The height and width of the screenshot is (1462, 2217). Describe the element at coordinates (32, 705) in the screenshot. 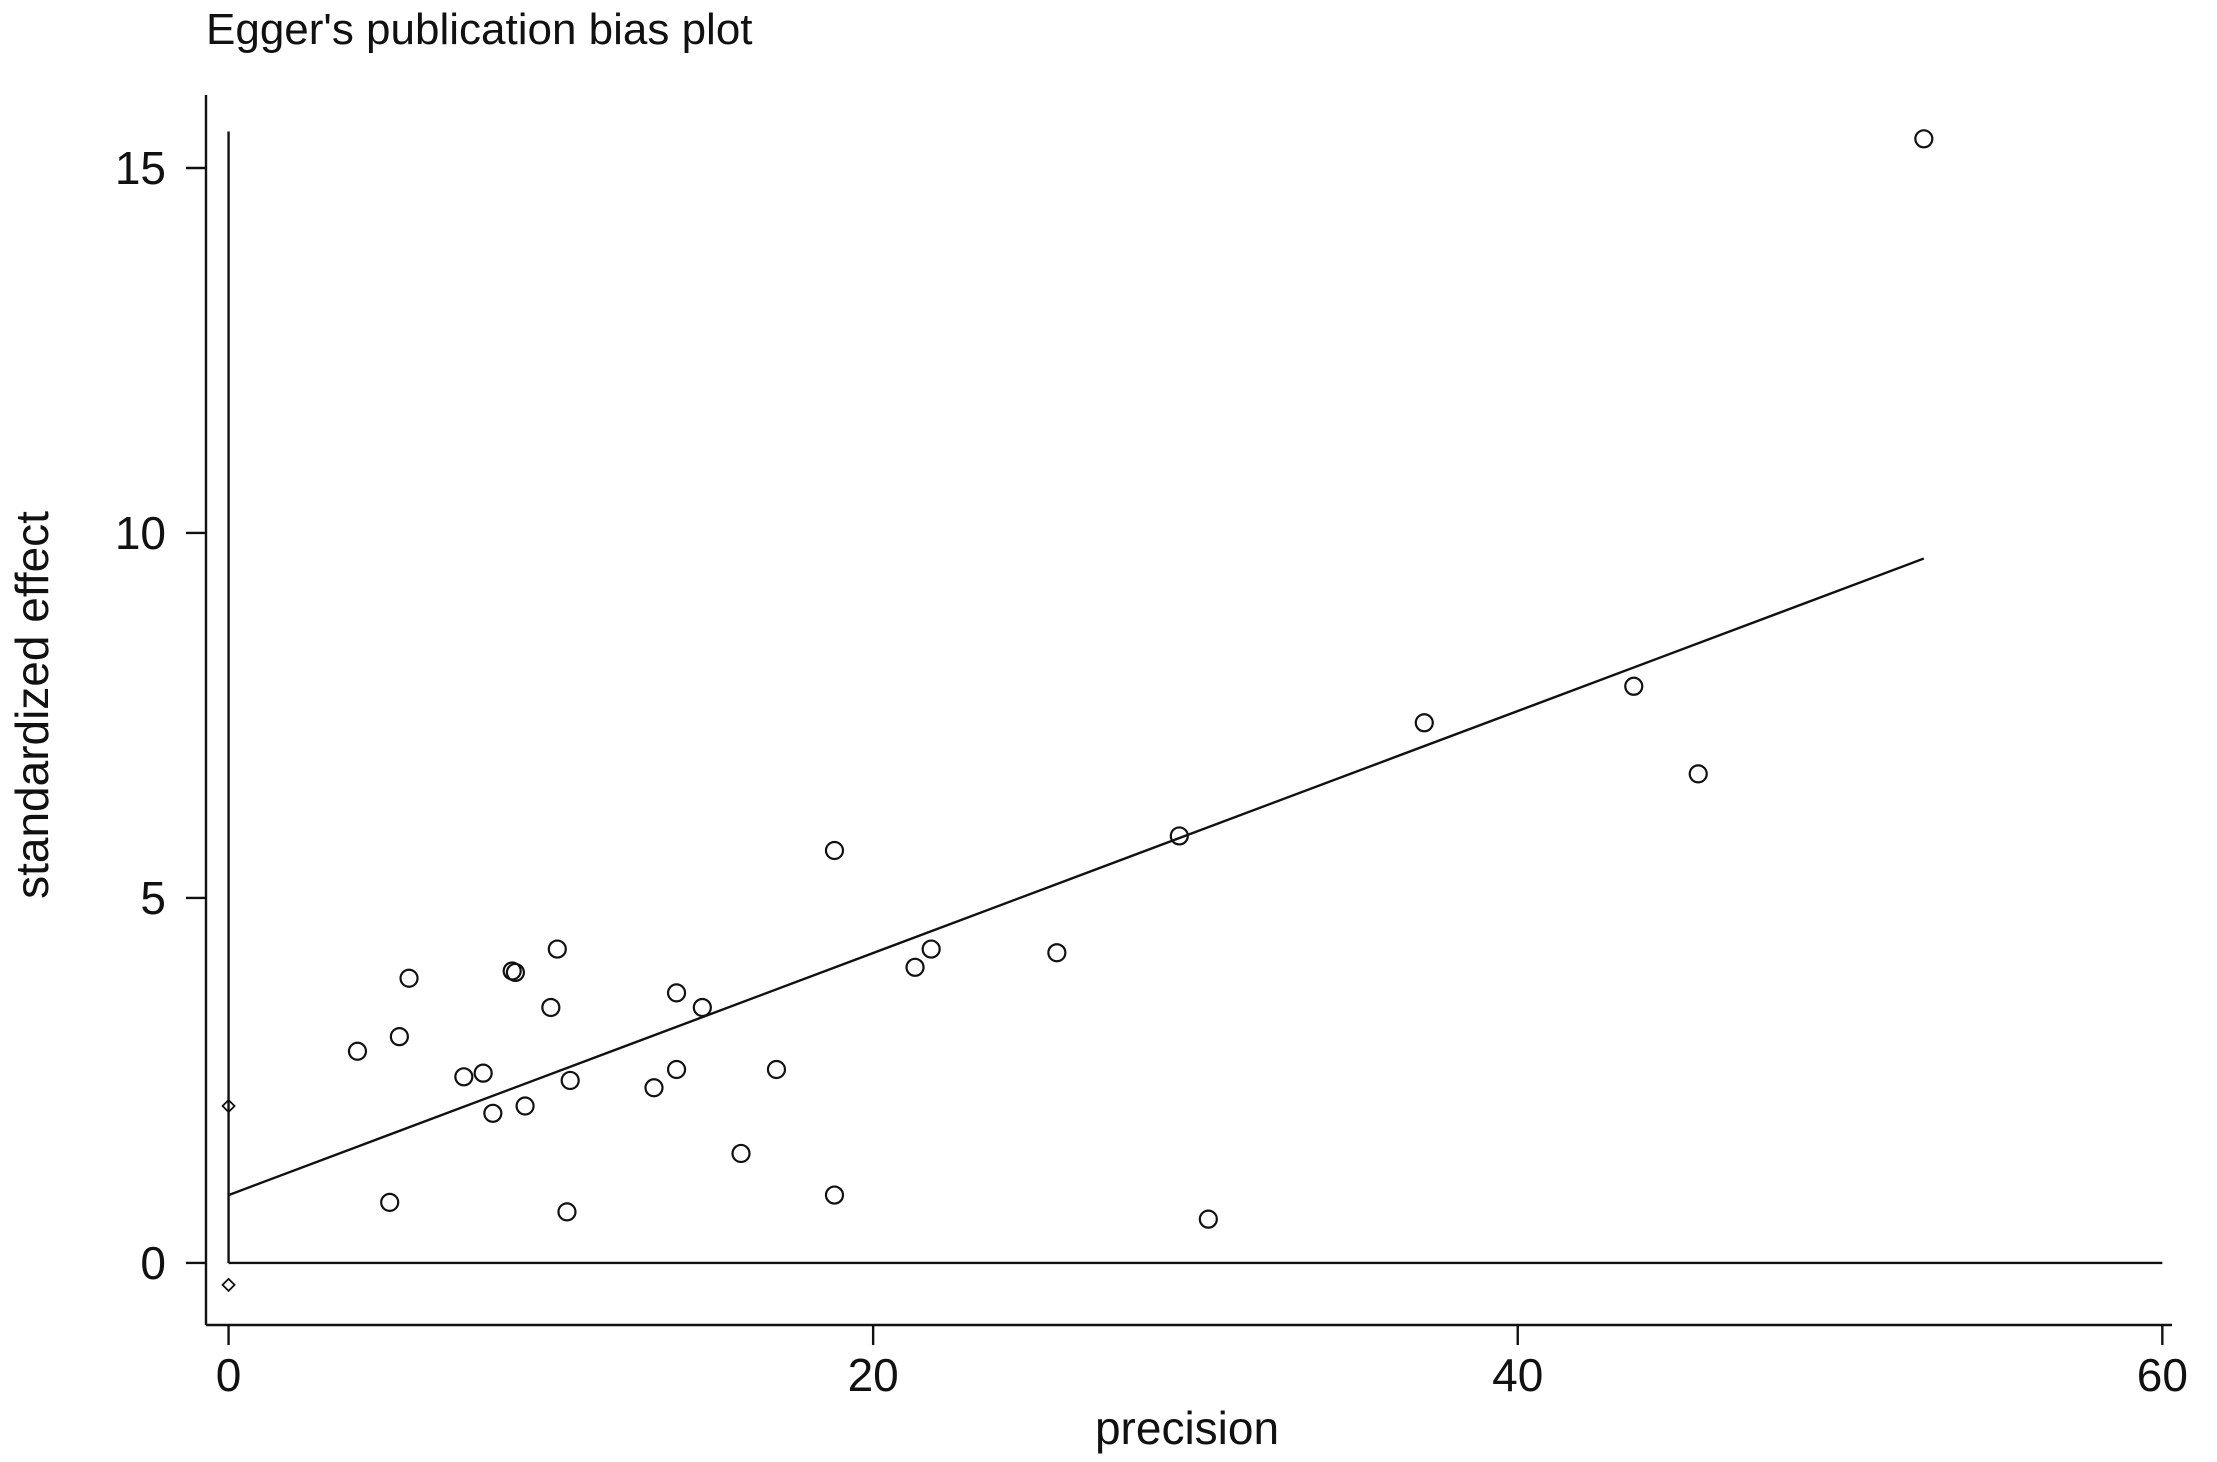

I see `y-axis-label: standardized effect` at that location.